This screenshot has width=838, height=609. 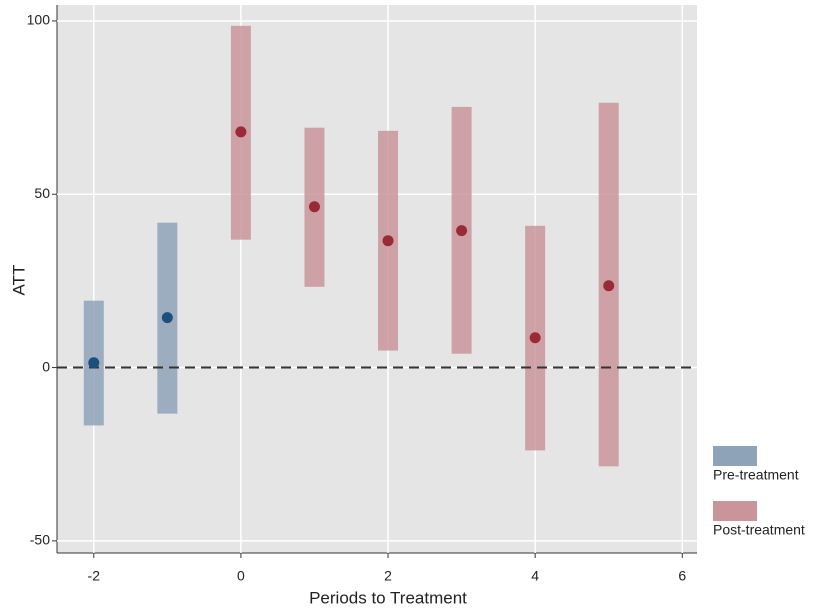 I want to click on x-tick-label: 4, so click(x=535, y=576).